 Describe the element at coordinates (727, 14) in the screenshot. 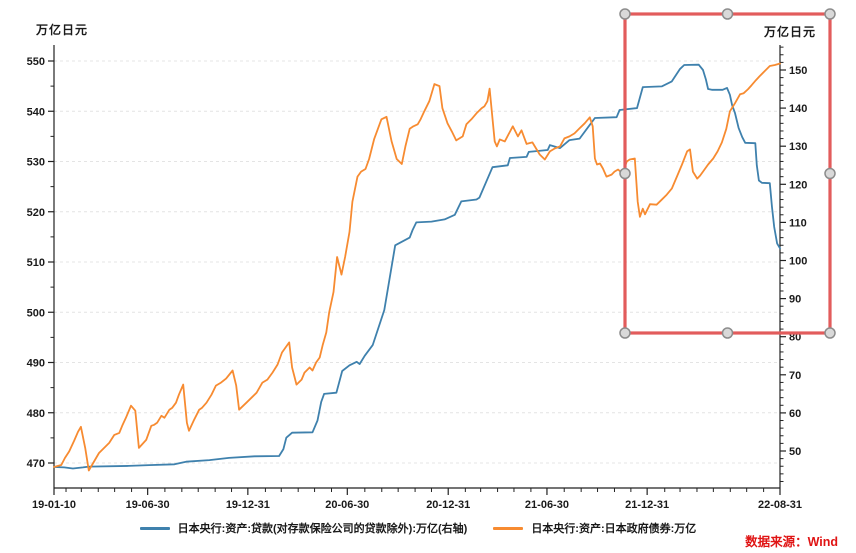

I see `selection-handle-n` at that location.